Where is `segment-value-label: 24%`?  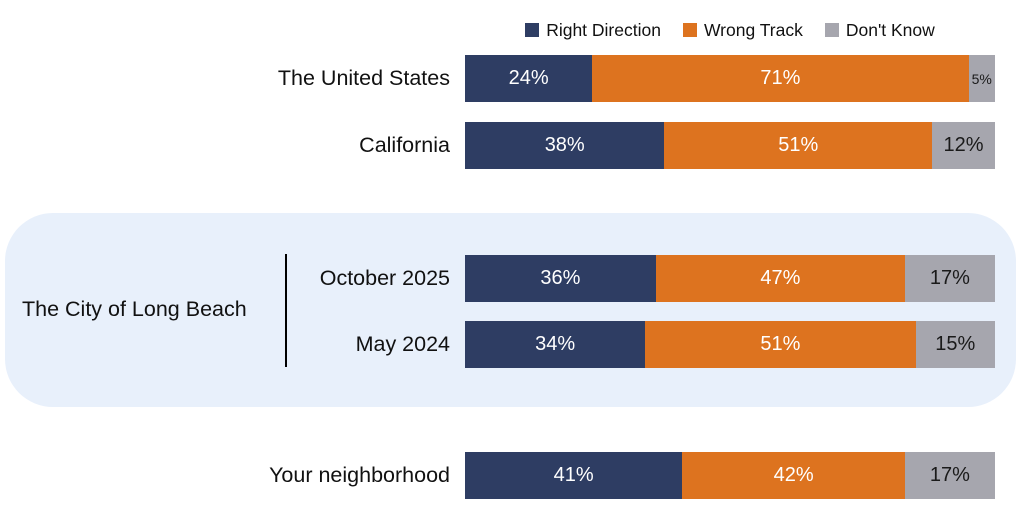
segment-value-label: 24% is located at coordinates (528, 78).